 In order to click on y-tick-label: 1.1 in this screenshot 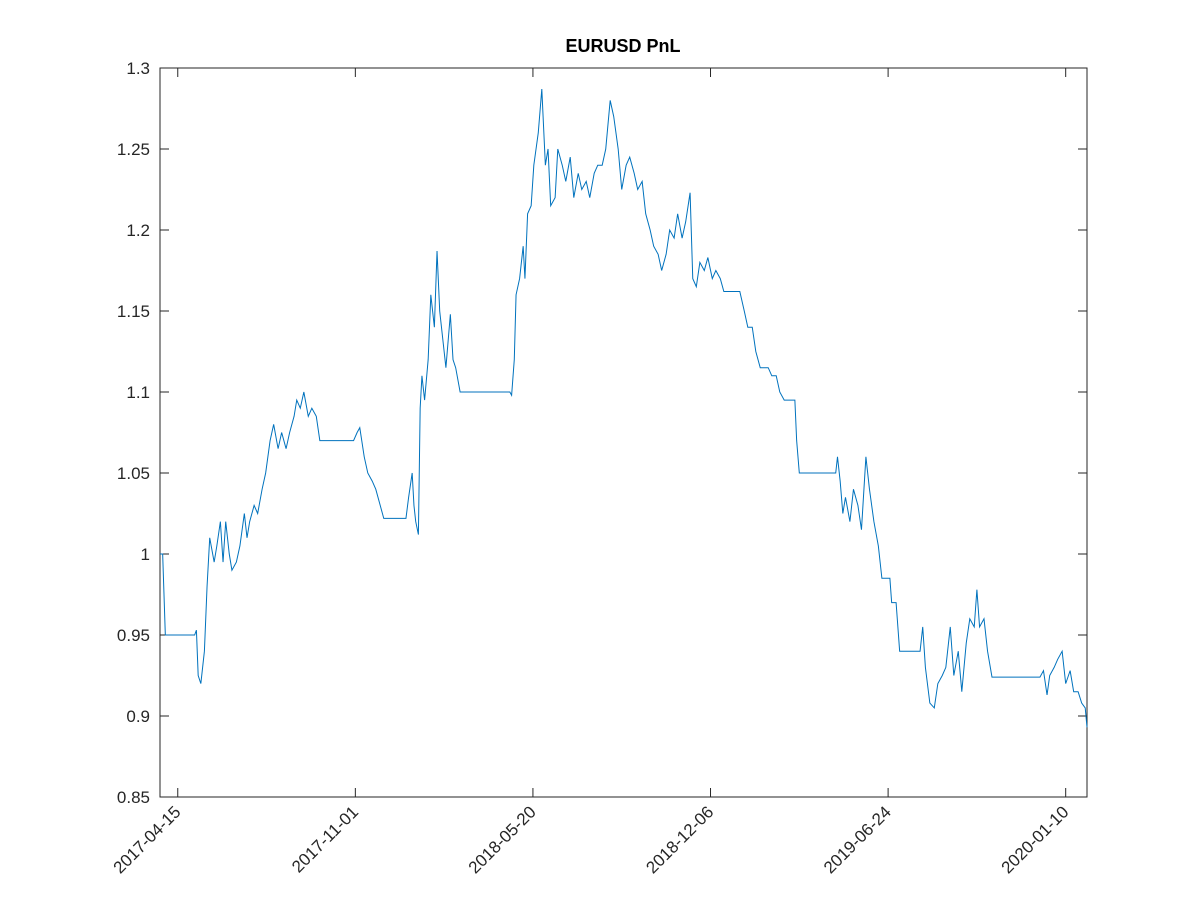, I will do `click(138, 392)`.